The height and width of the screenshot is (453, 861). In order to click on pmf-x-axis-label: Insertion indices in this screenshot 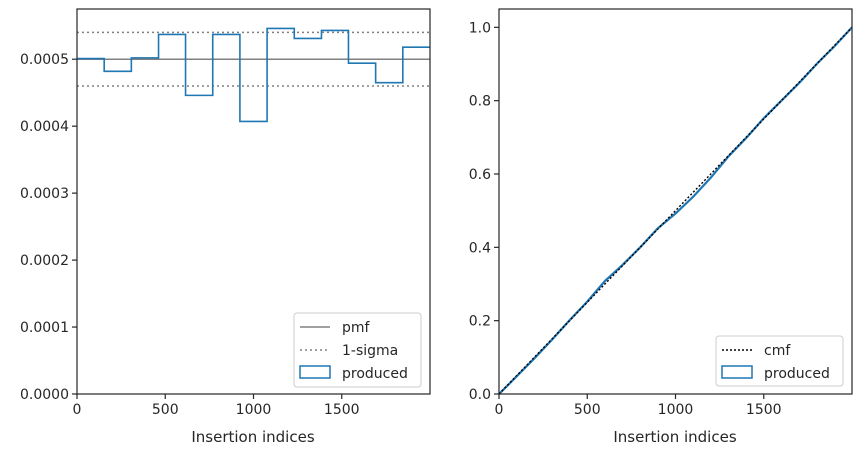, I will do `click(252, 437)`.